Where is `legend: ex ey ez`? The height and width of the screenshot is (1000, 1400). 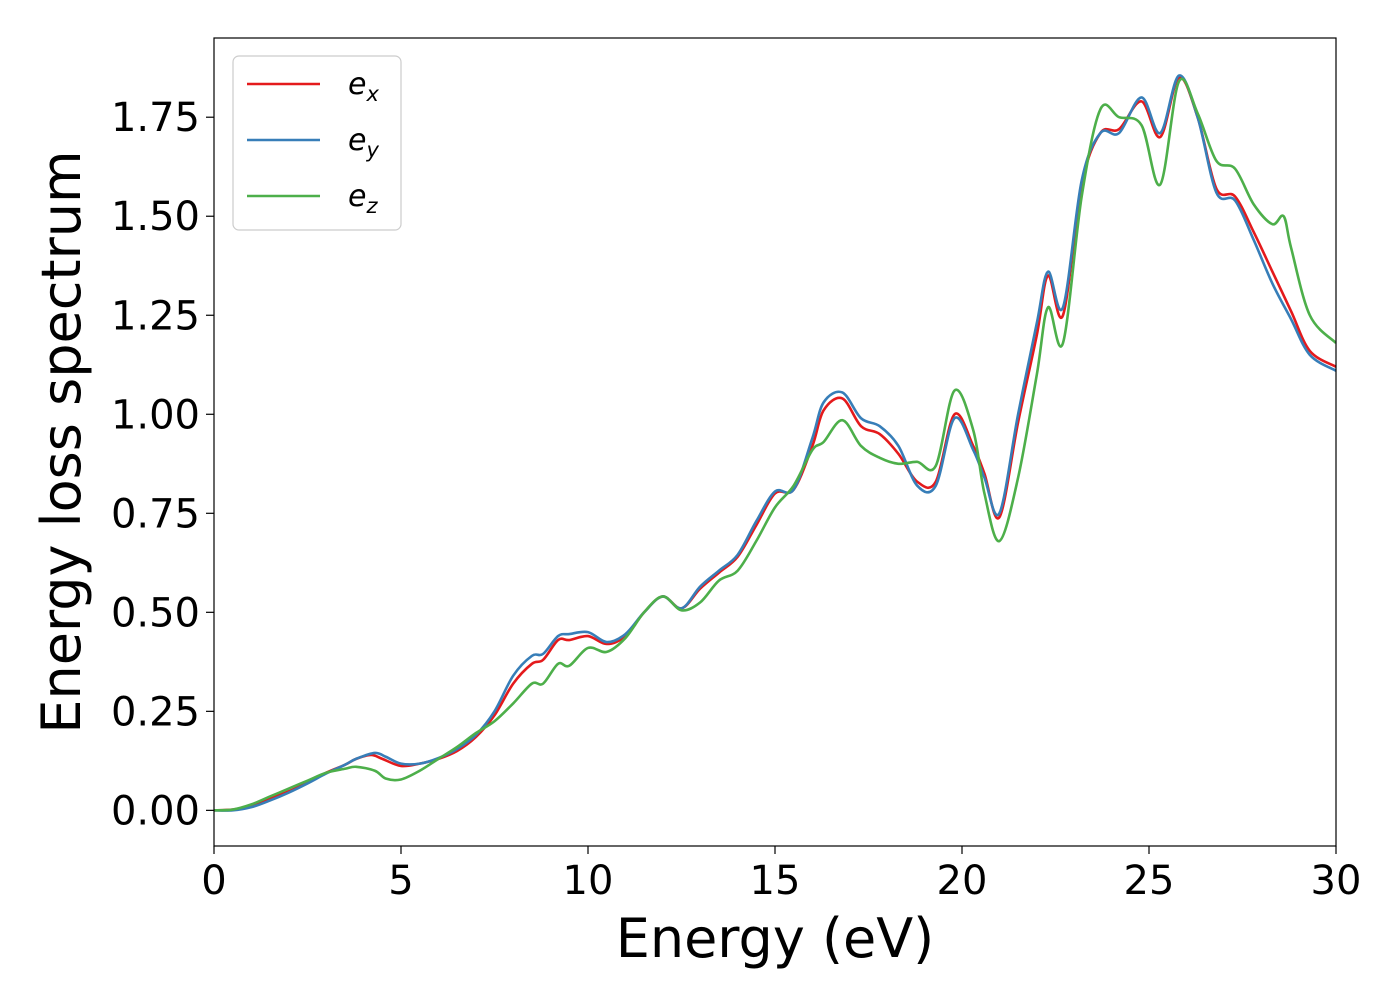
legend: ex ey ez is located at coordinates (317, 143).